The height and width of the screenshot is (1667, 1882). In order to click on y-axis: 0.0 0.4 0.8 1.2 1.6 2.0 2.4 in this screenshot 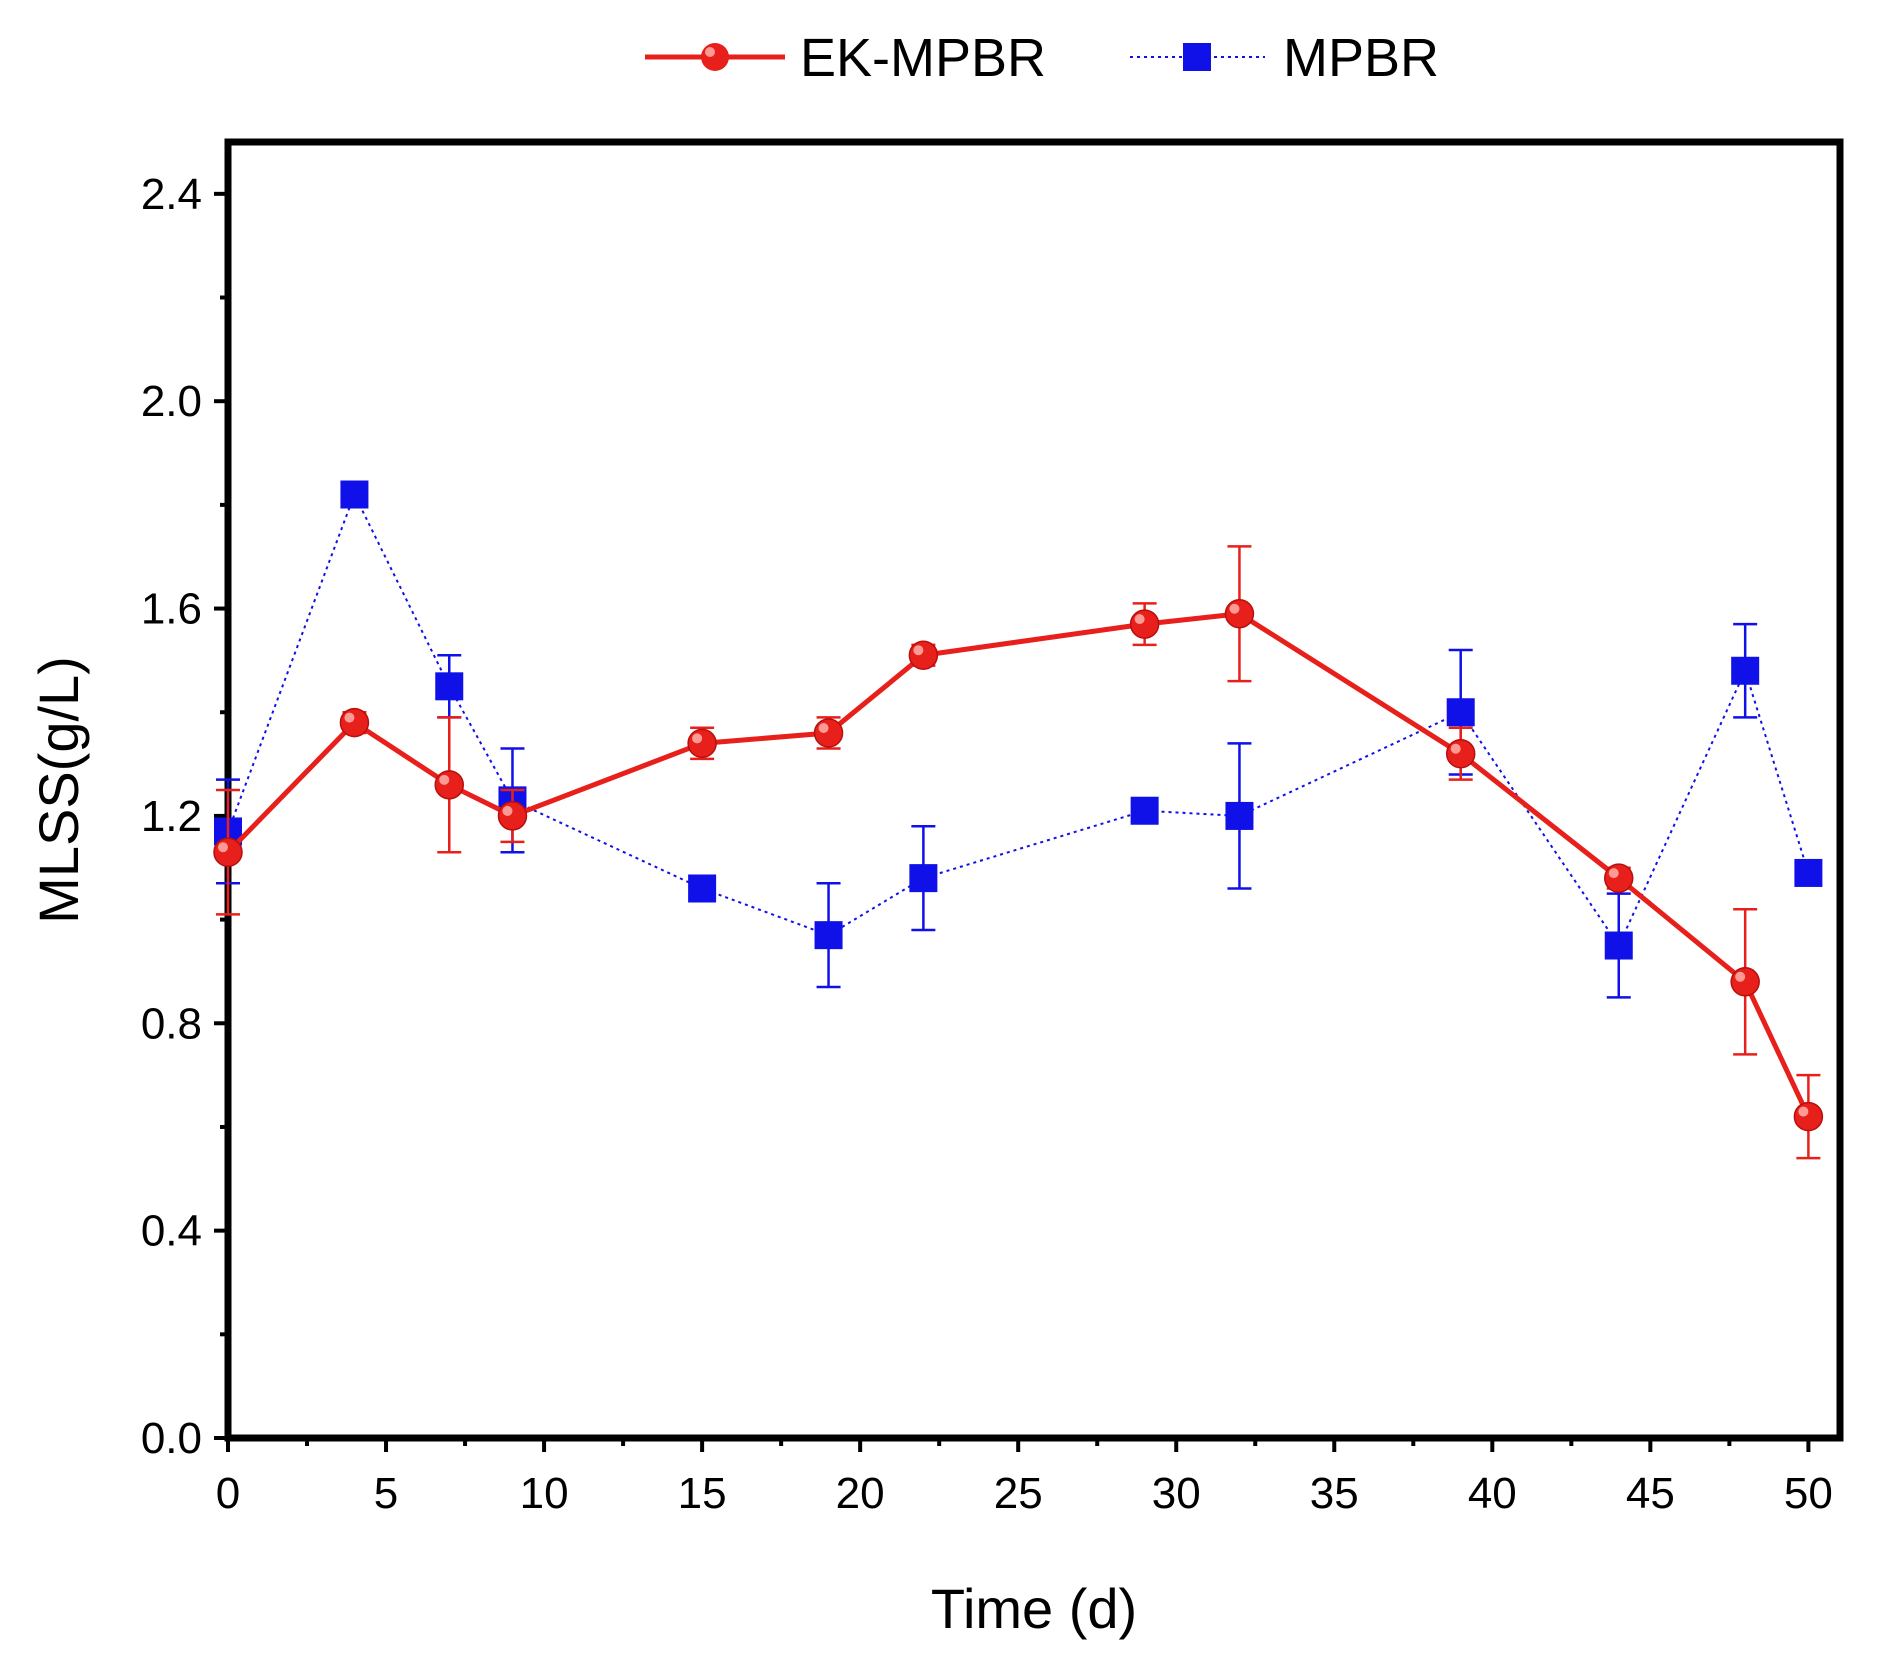, I will do `click(184, 816)`.